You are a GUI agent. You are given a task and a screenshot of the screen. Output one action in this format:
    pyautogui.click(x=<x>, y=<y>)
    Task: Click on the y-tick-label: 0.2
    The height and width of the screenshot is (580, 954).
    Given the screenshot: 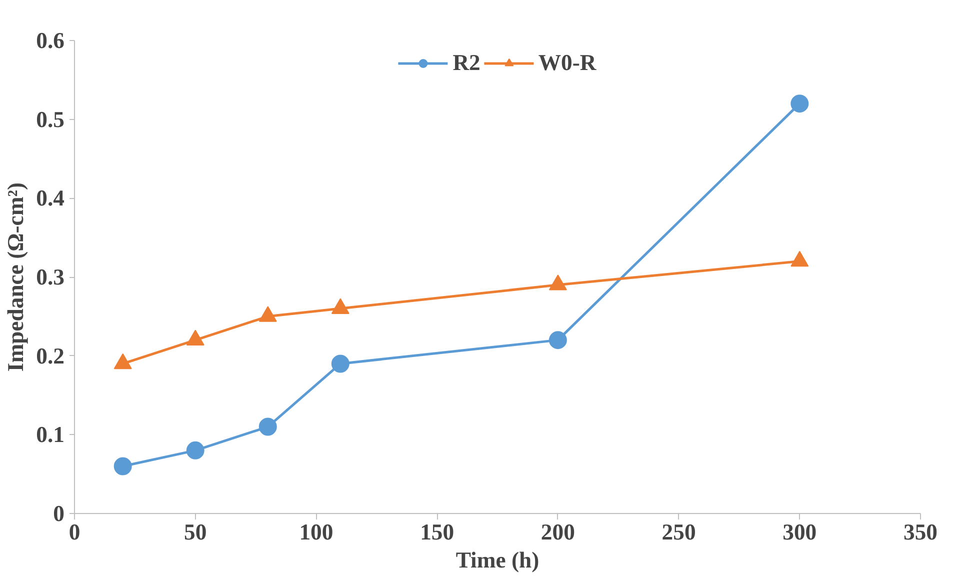 What is the action you would take?
    pyautogui.click(x=50, y=355)
    